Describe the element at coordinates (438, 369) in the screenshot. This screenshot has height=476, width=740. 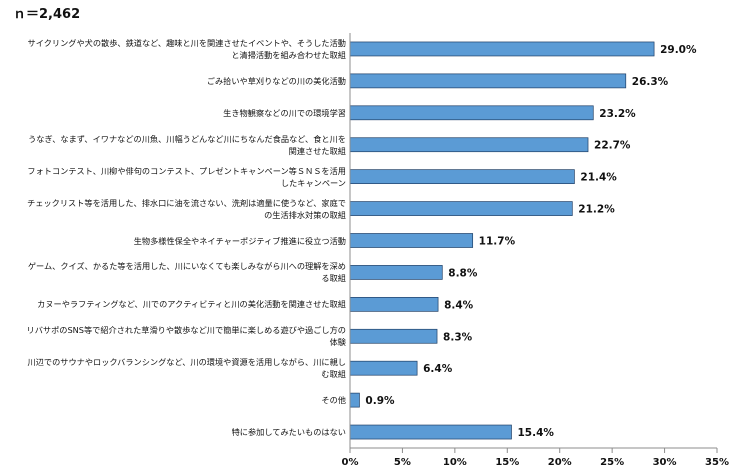
I see `bar-value-label: 6.4%` at that location.